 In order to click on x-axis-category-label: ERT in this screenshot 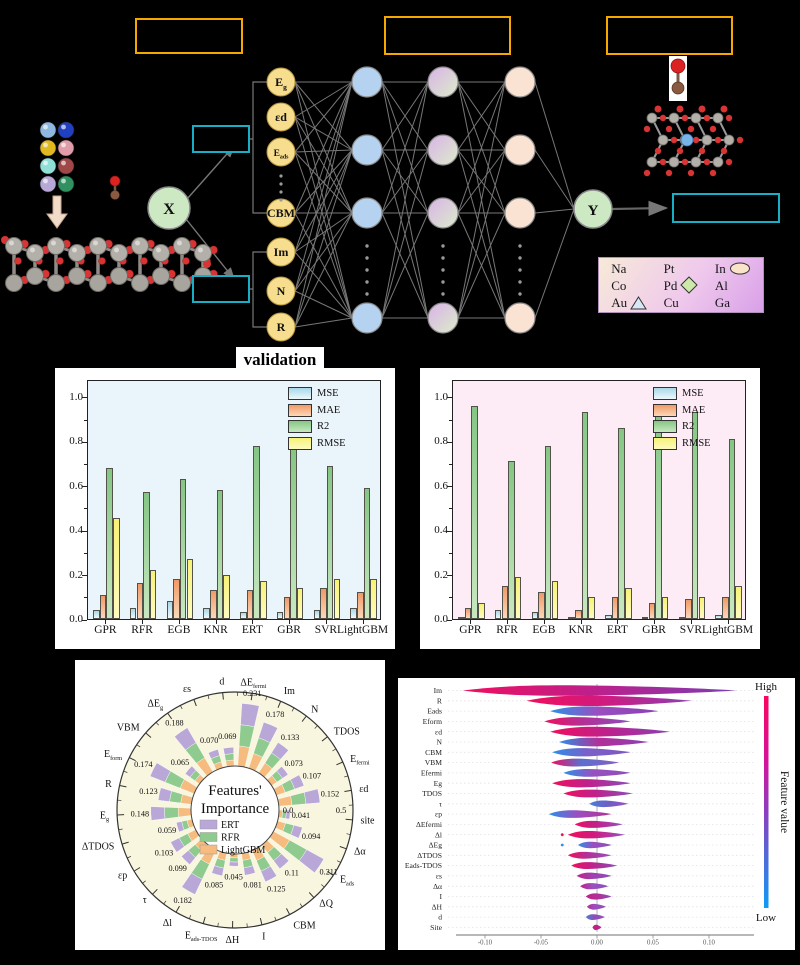, I will do `click(617, 630)`.